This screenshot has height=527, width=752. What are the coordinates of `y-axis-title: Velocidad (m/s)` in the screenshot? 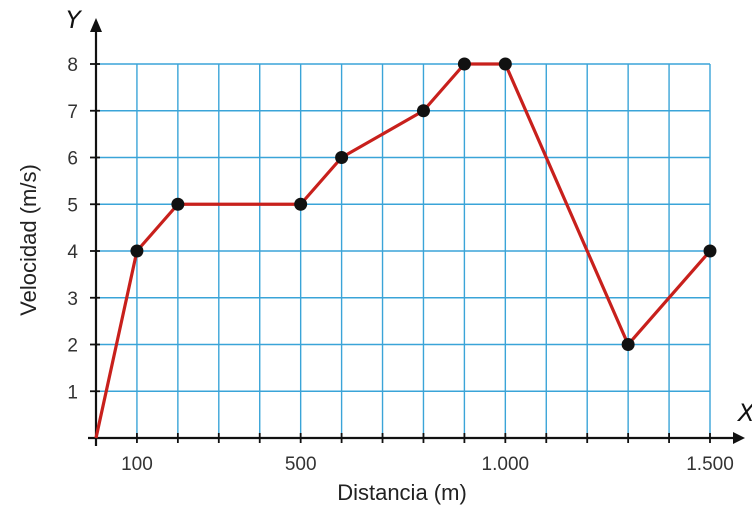 It's located at (28, 240).